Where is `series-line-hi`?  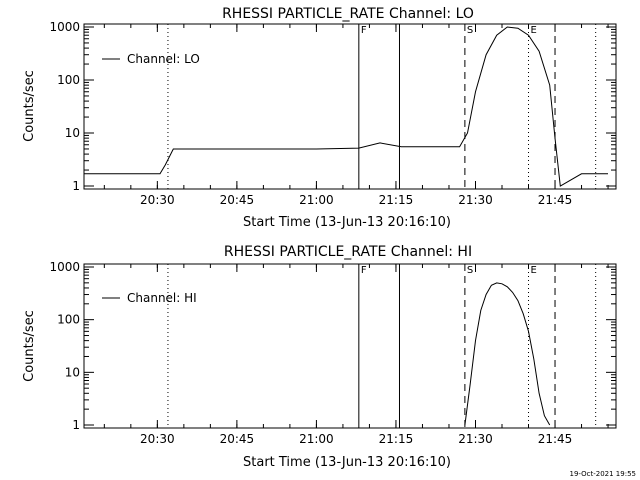
series-line-hi is located at coordinates (507, 354).